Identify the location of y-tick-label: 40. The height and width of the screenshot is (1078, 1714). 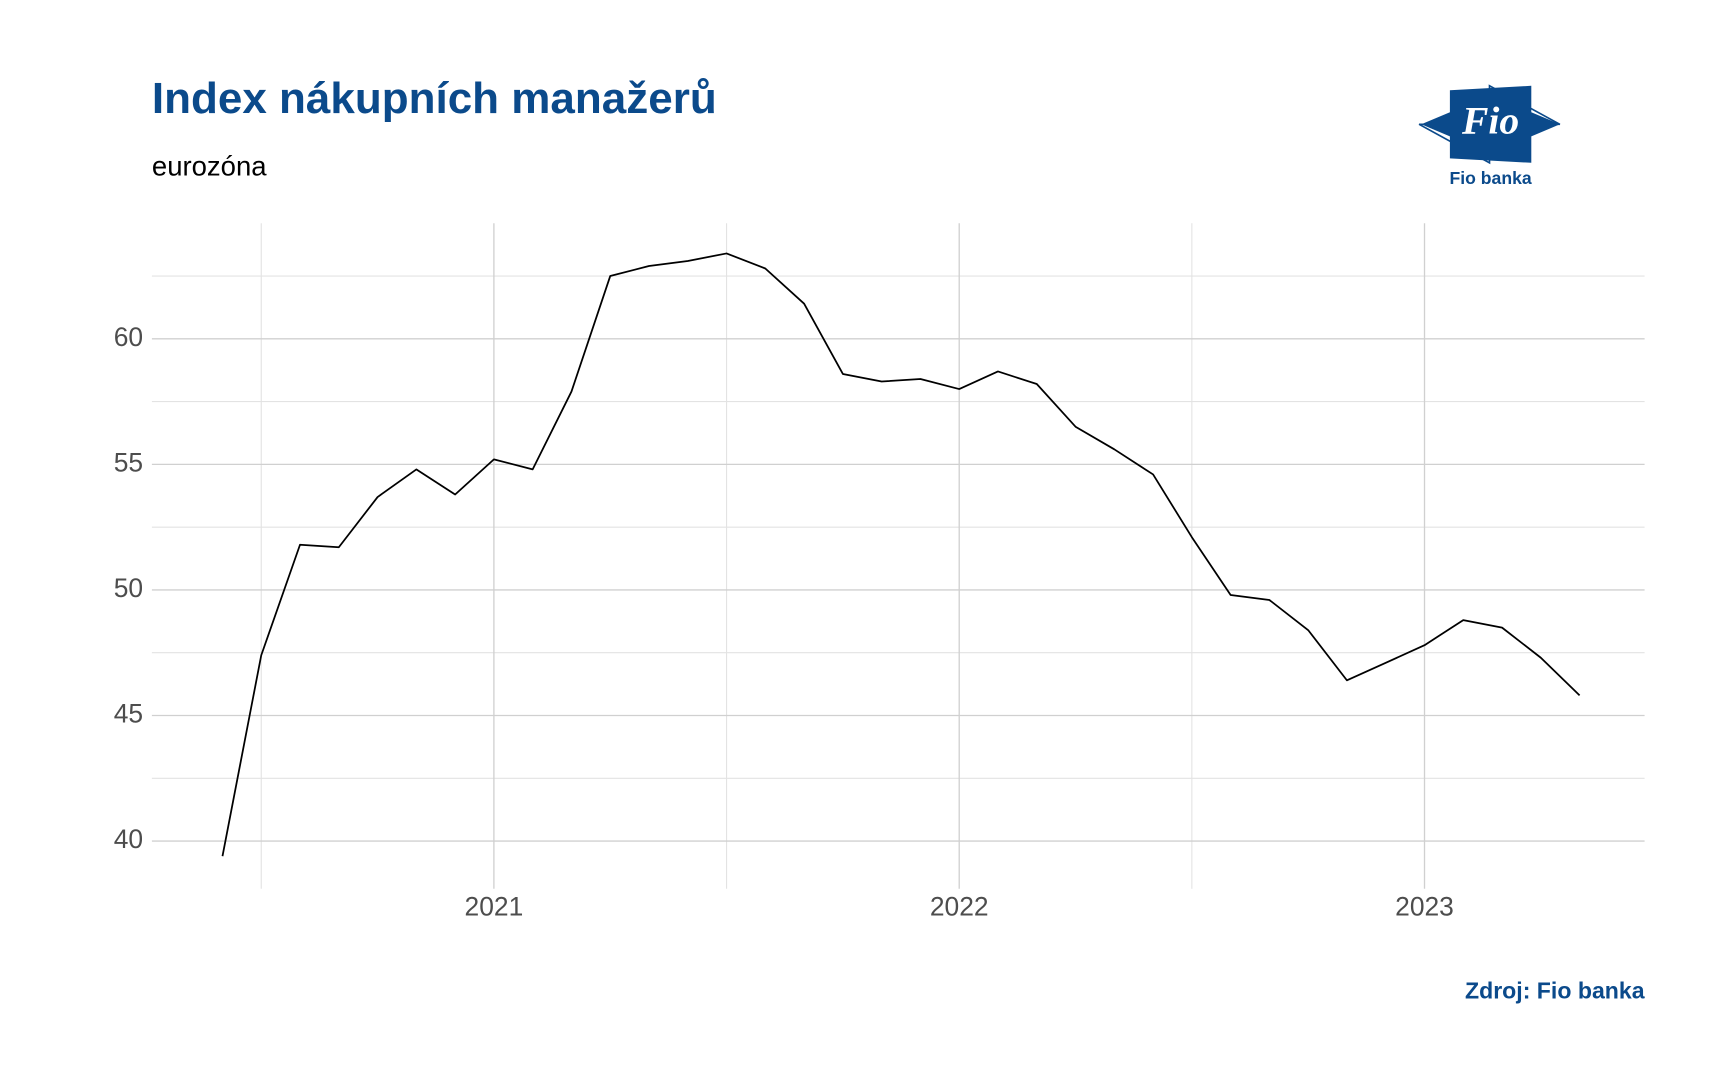
(128, 839).